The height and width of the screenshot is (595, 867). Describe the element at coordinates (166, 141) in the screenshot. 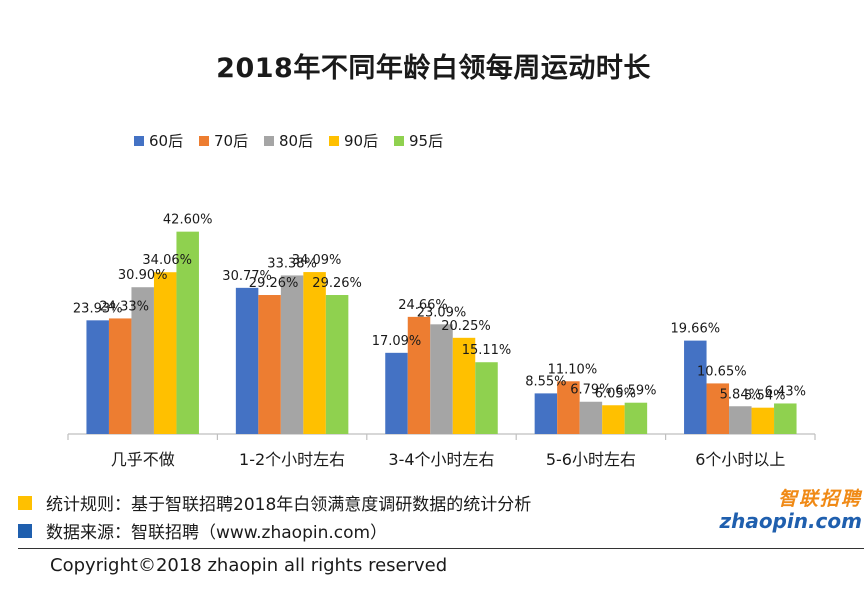

I see `legend-label-60后: 60后` at that location.